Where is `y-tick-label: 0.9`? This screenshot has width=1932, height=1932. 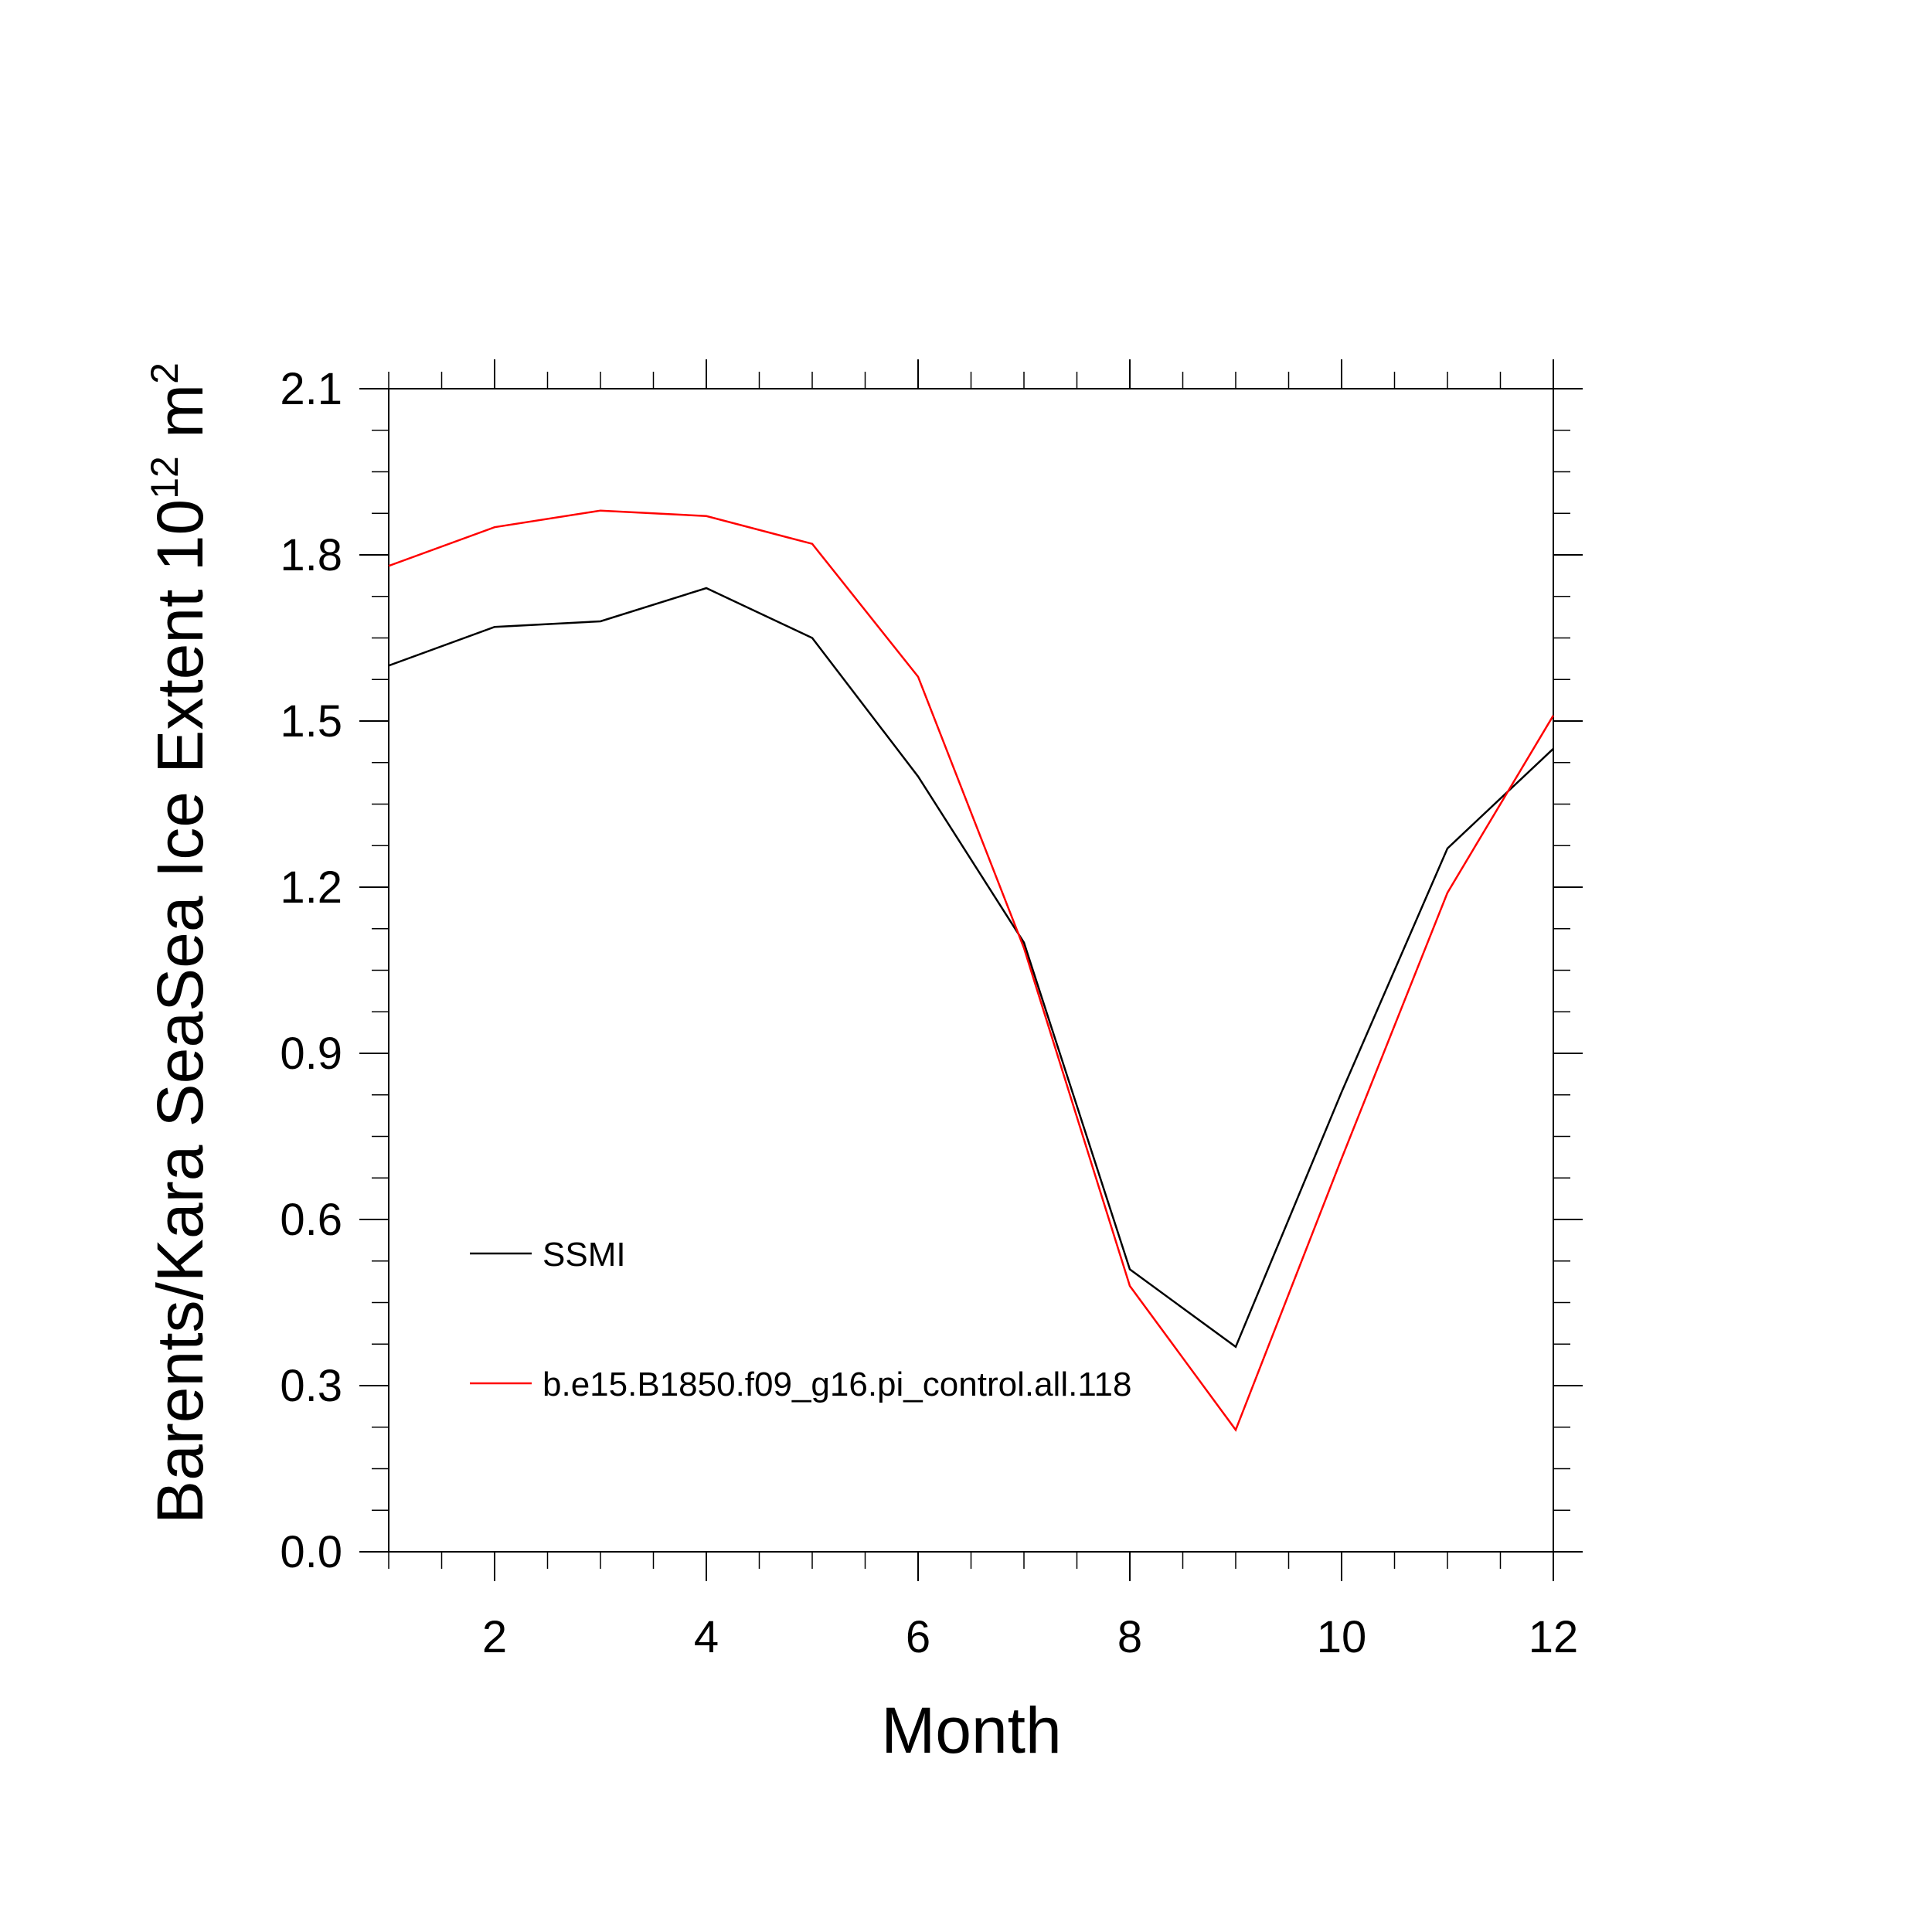 y-tick-label: 0.9 is located at coordinates (311, 1054).